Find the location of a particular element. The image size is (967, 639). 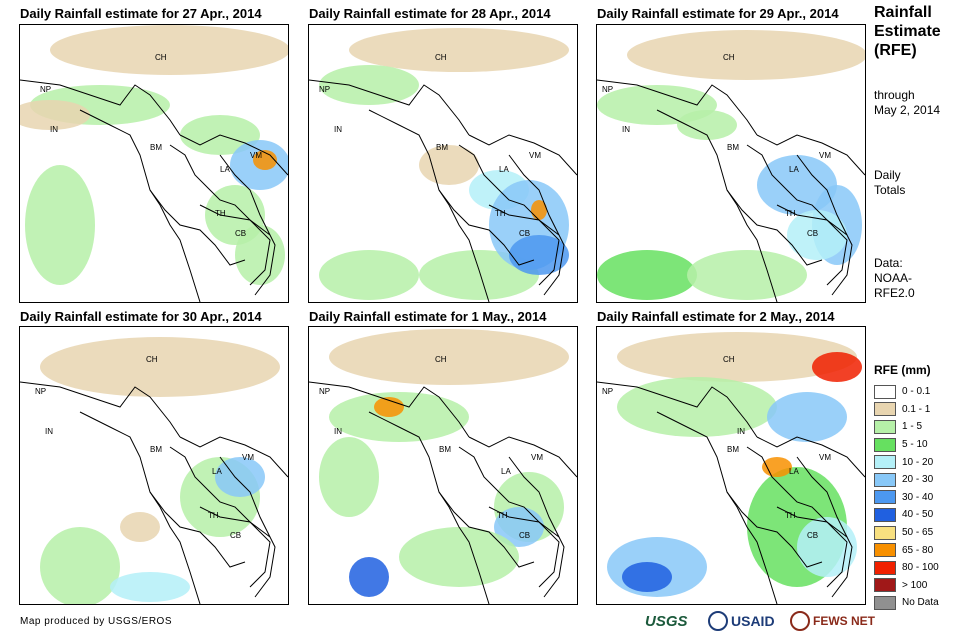

fews-logo-text: FEWS NET is located at coordinates (844, 621).